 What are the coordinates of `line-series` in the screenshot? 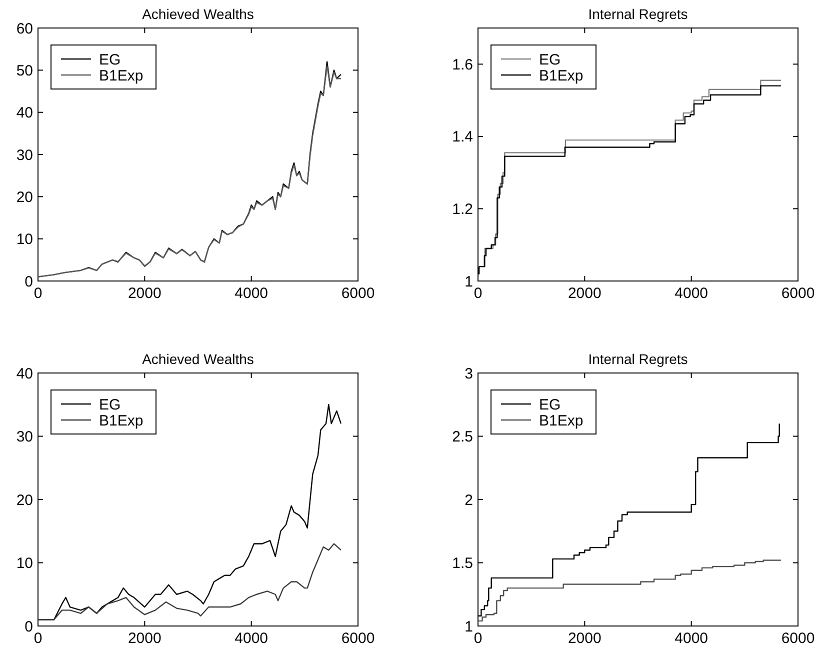 It's located at (189, 581).